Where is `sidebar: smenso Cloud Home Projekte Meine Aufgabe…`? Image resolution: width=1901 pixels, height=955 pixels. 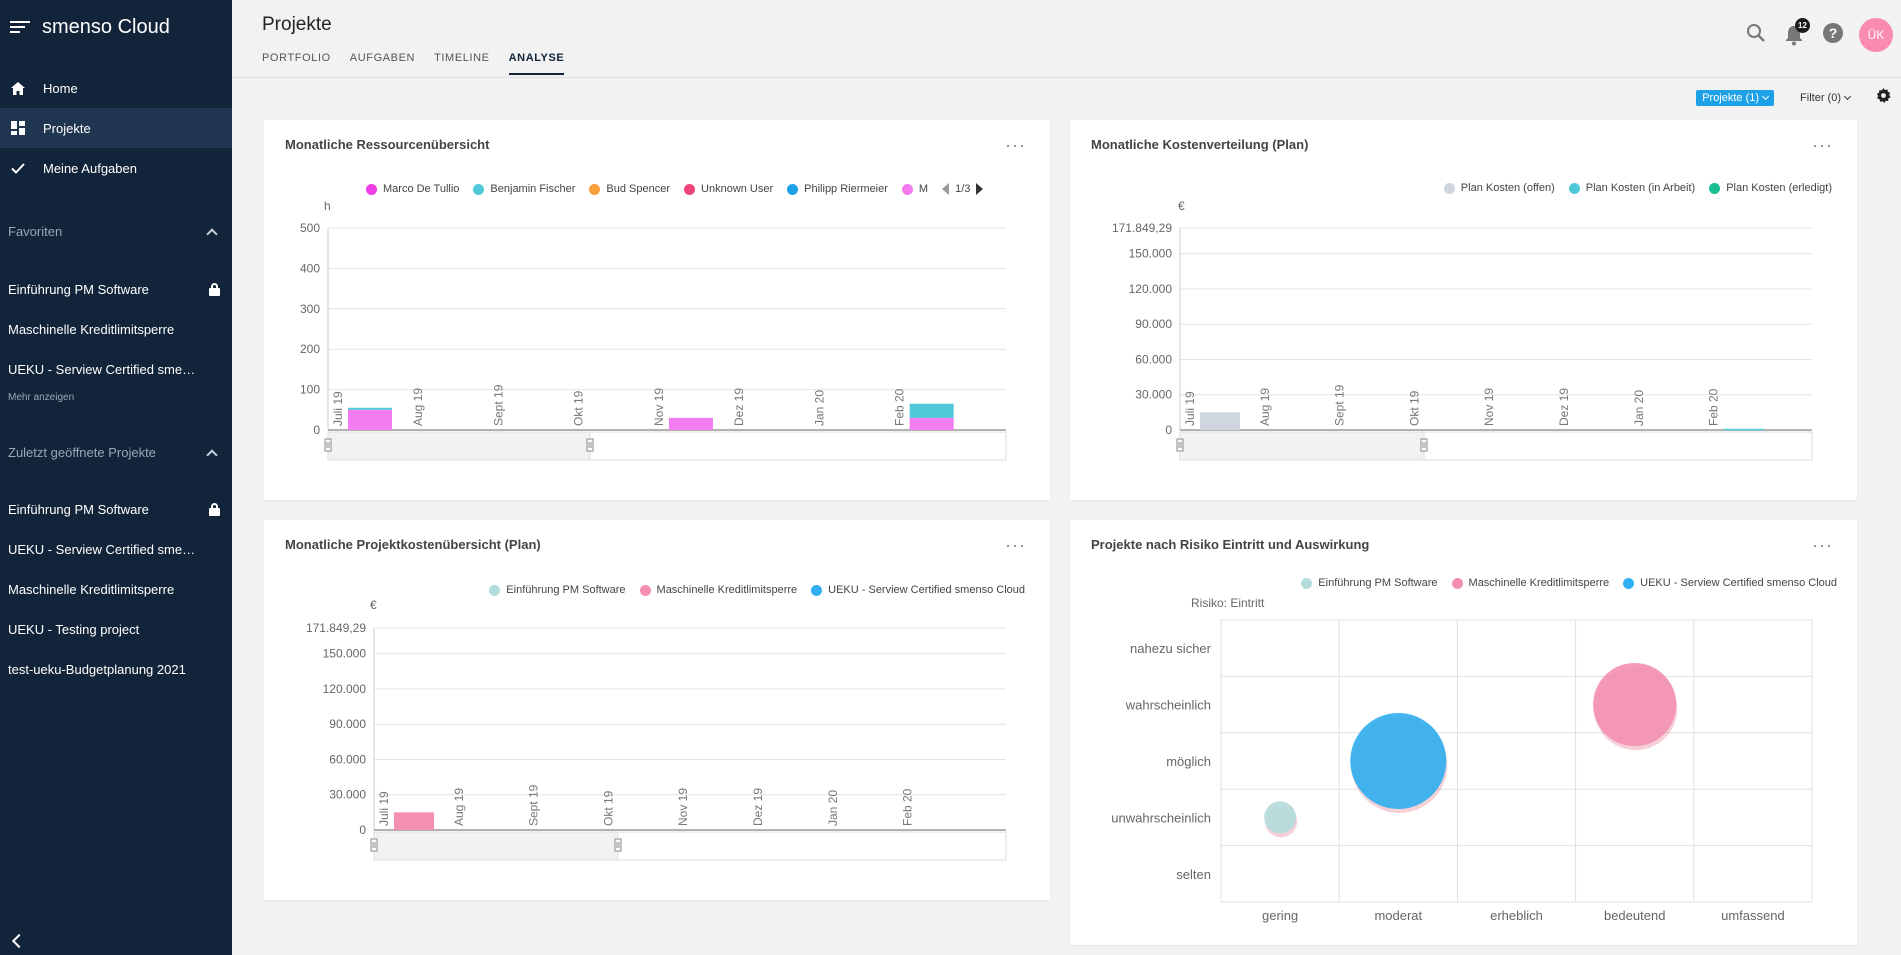 sidebar: smenso Cloud Home Projekte Meine Aufgabe… is located at coordinates (116, 477).